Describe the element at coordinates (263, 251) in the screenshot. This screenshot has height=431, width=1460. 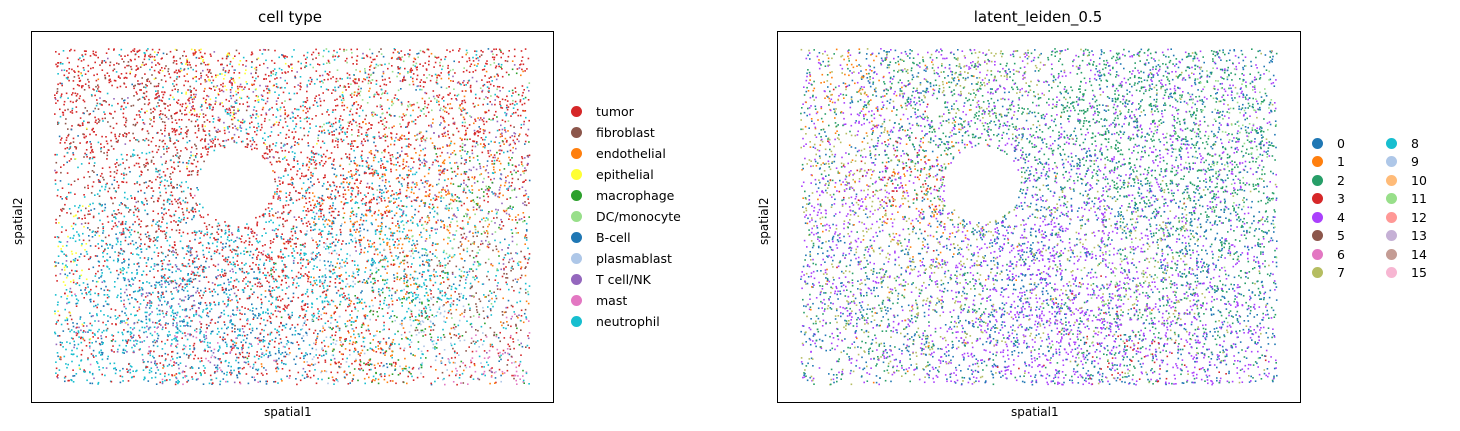
I see `point-mast` at that location.